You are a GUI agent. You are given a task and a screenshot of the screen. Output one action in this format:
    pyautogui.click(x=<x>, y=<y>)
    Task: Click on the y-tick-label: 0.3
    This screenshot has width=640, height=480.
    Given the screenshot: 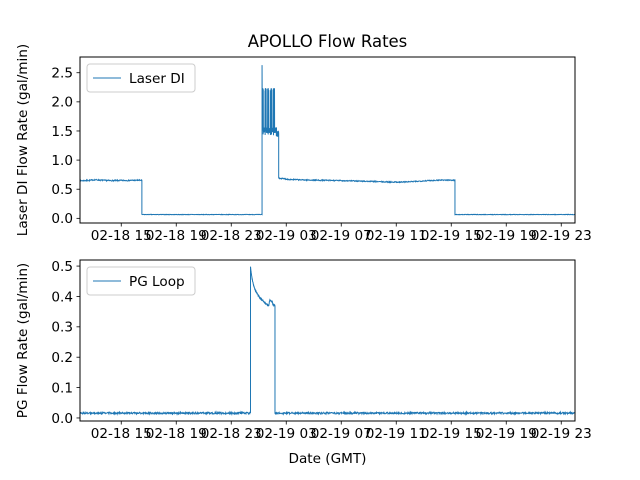 What is the action you would take?
    pyautogui.click(x=62, y=328)
    